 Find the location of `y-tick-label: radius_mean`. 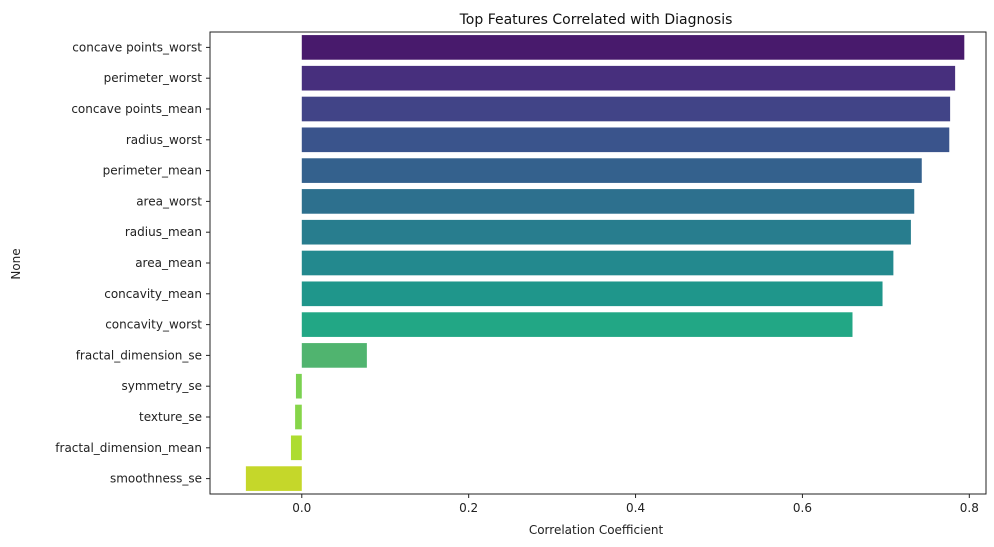

y-tick-label: radius_mean is located at coordinates (163, 232).